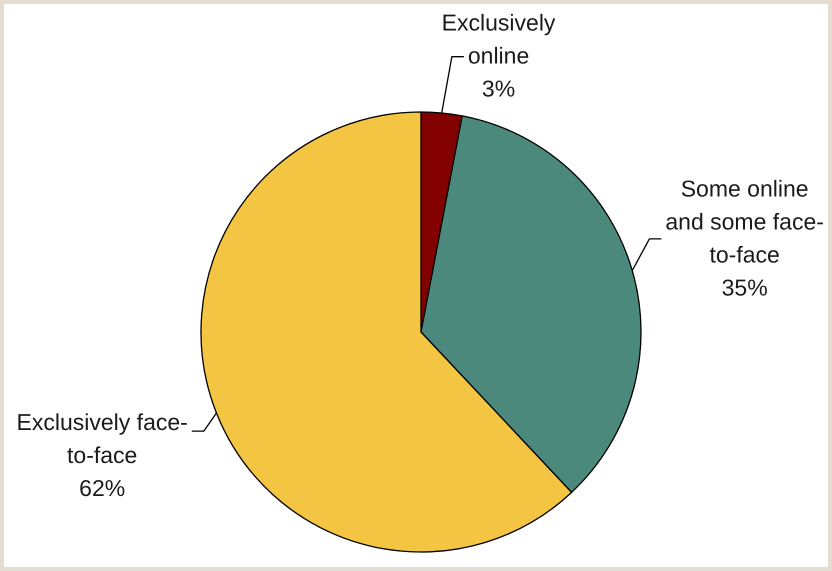 This screenshot has height=571, width=832. What do you see at coordinates (102, 438) in the screenshot?
I see `slice-label: Exclusively face-to-face` at bounding box center [102, 438].